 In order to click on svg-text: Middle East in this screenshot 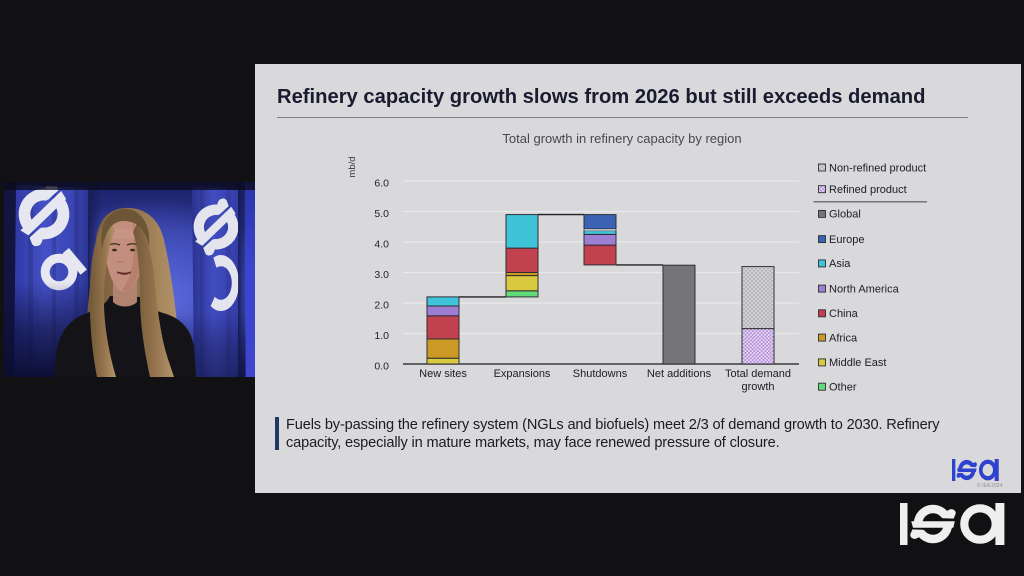, I will do `click(857, 363)`.